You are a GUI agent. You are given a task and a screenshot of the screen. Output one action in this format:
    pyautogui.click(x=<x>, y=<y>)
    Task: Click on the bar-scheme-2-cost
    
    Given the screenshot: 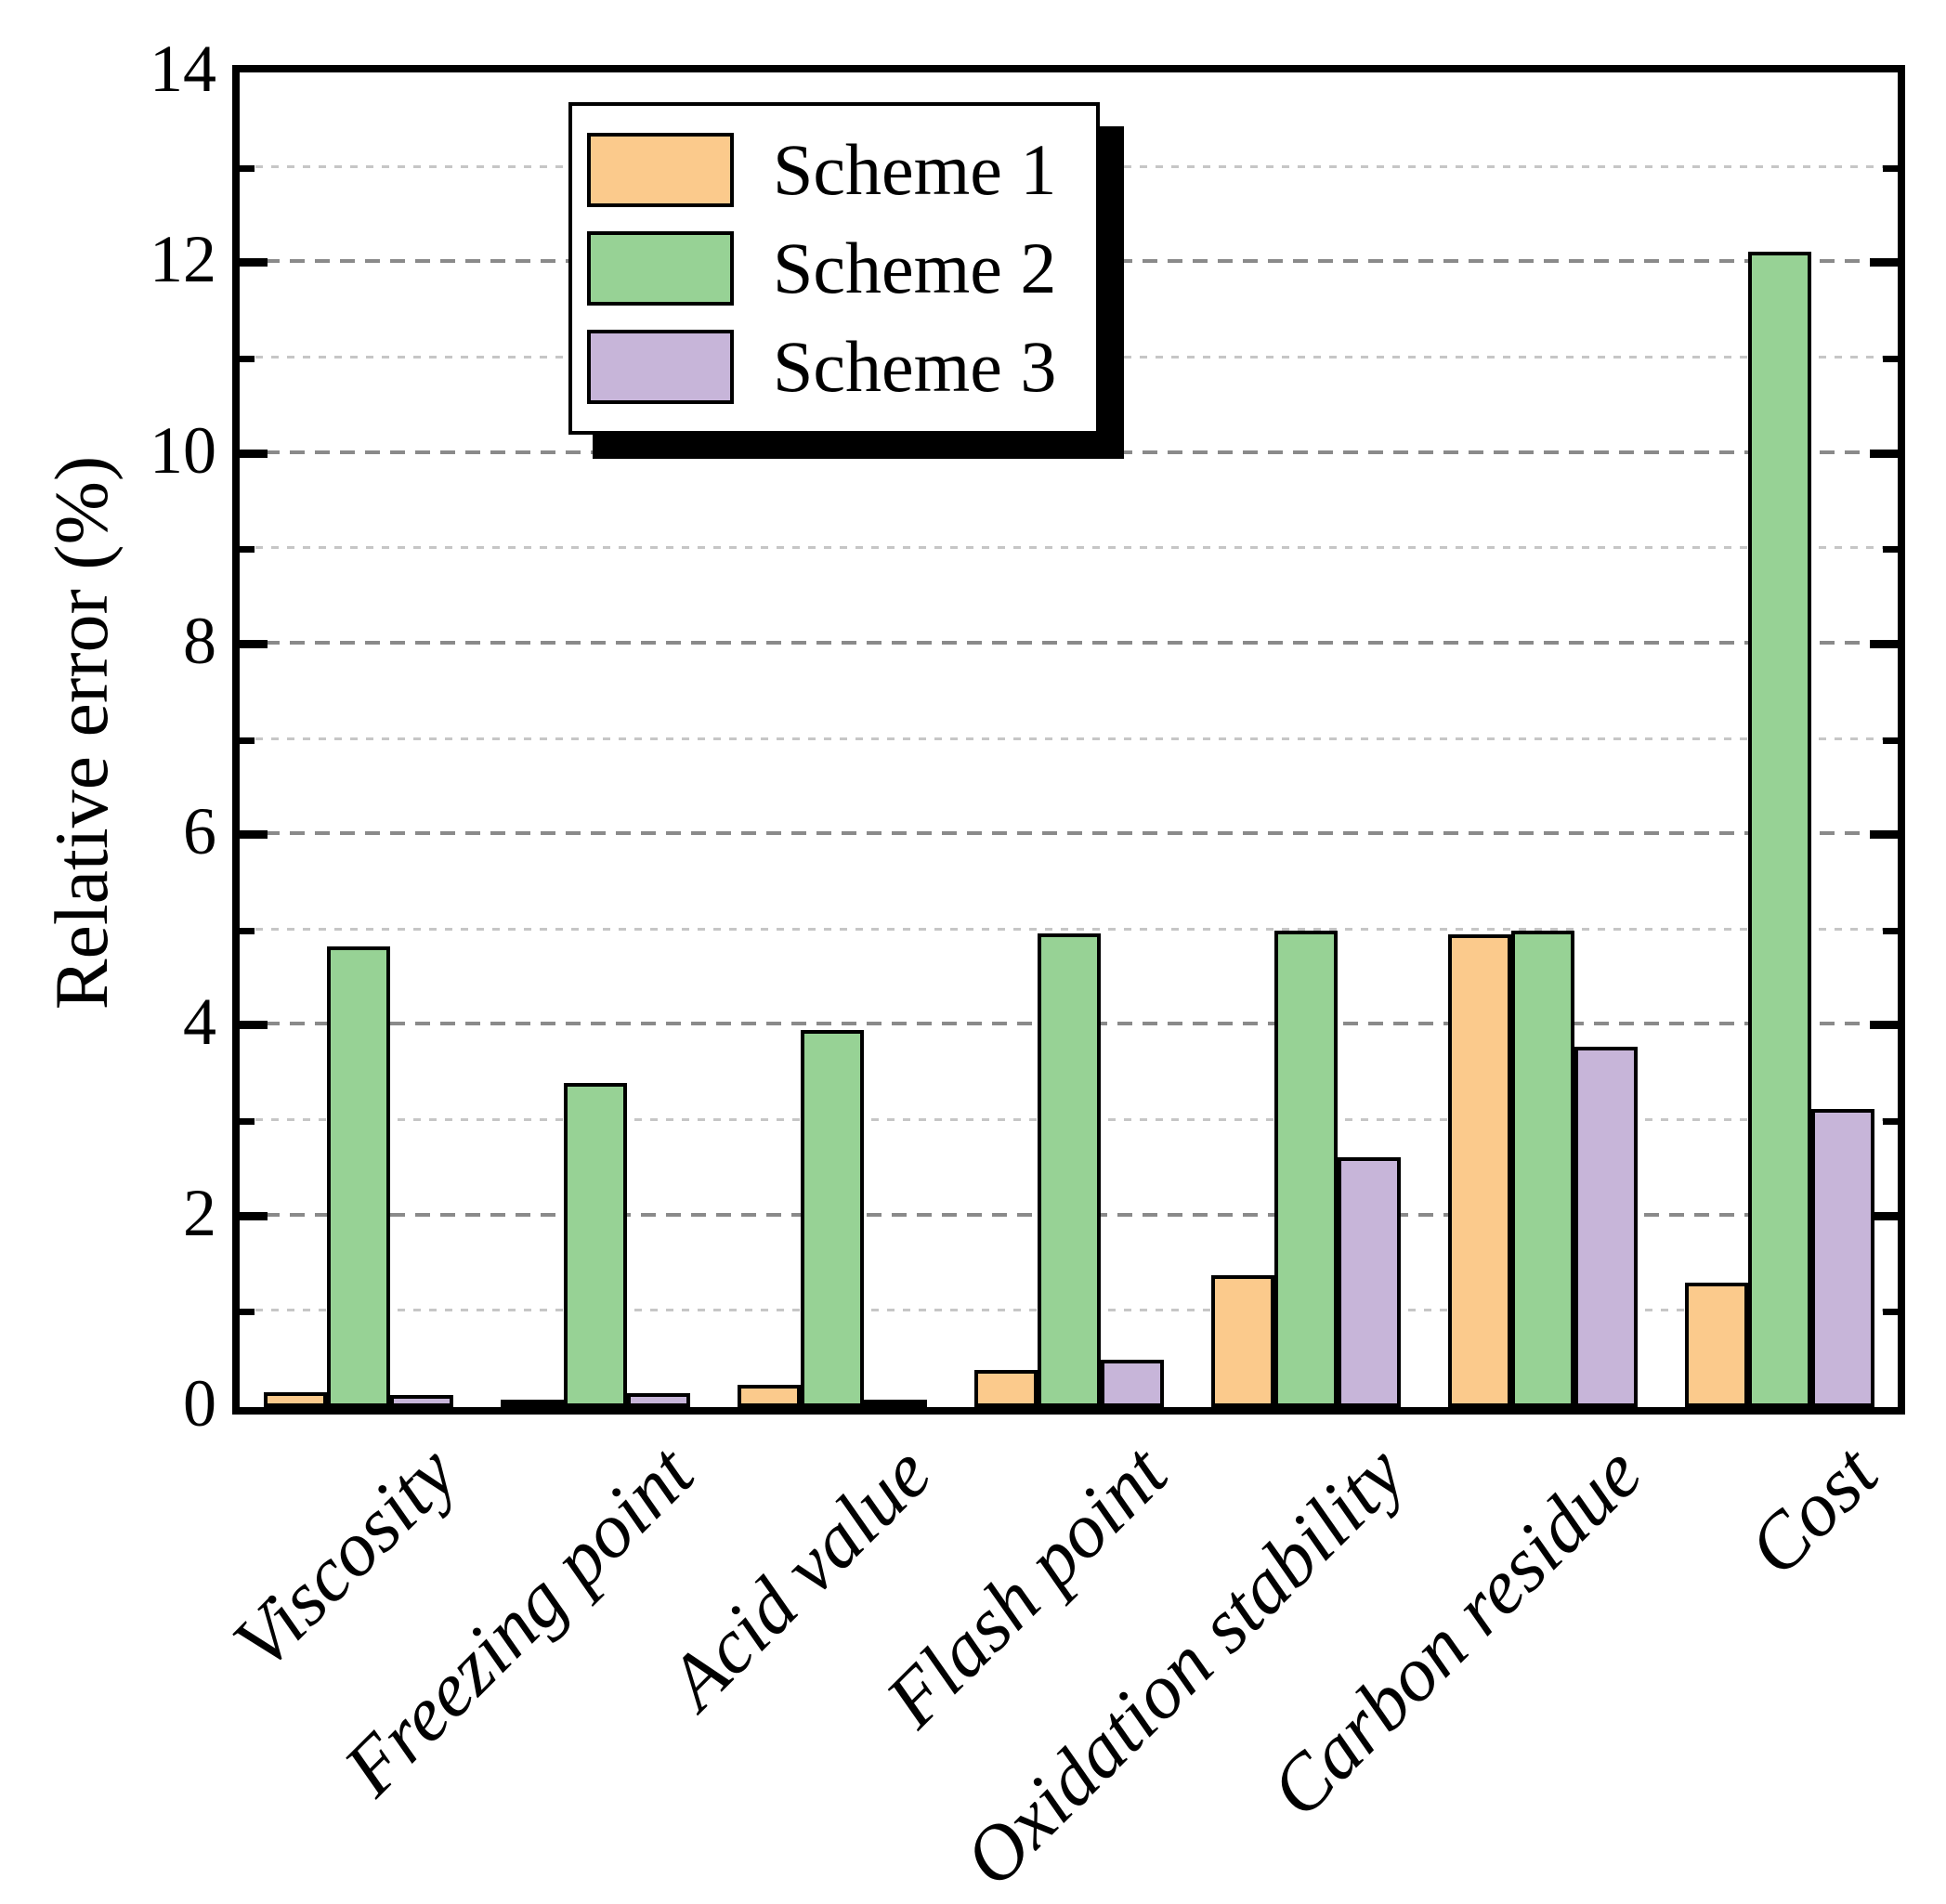 What is the action you would take?
    pyautogui.click(x=1779, y=829)
    